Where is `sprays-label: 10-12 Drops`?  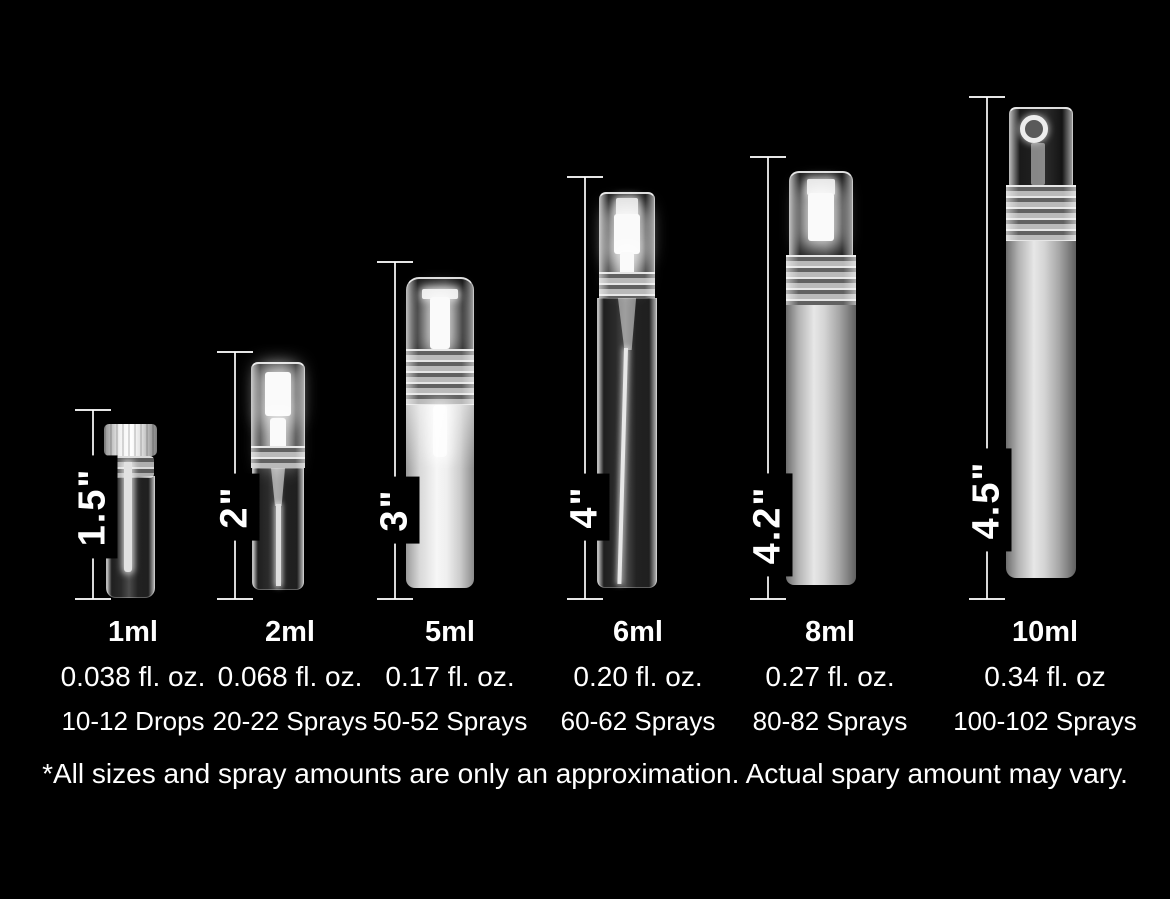
sprays-label: 10-12 Drops is located at coordinates (133, 721).